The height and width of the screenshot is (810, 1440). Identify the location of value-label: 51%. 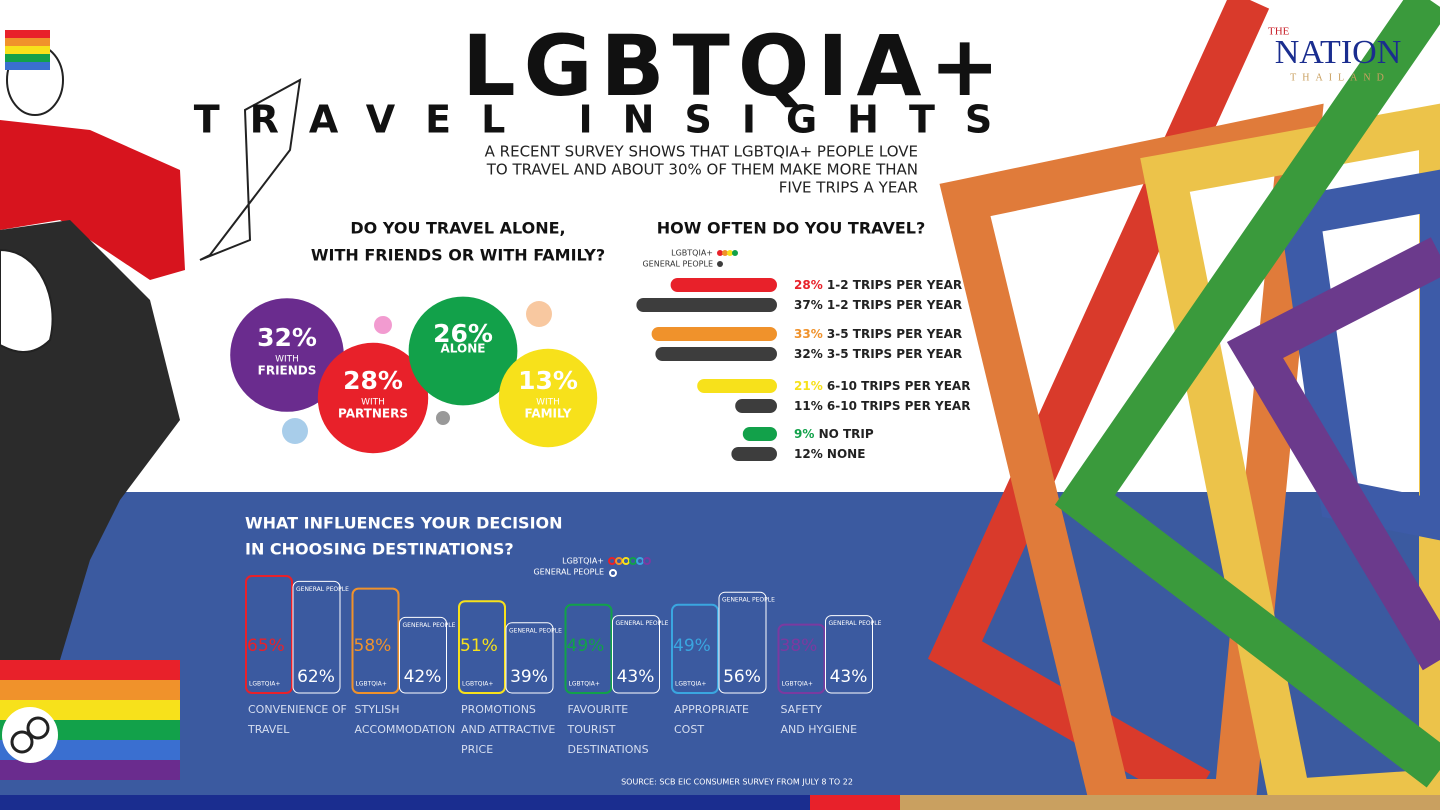
(479, 646).